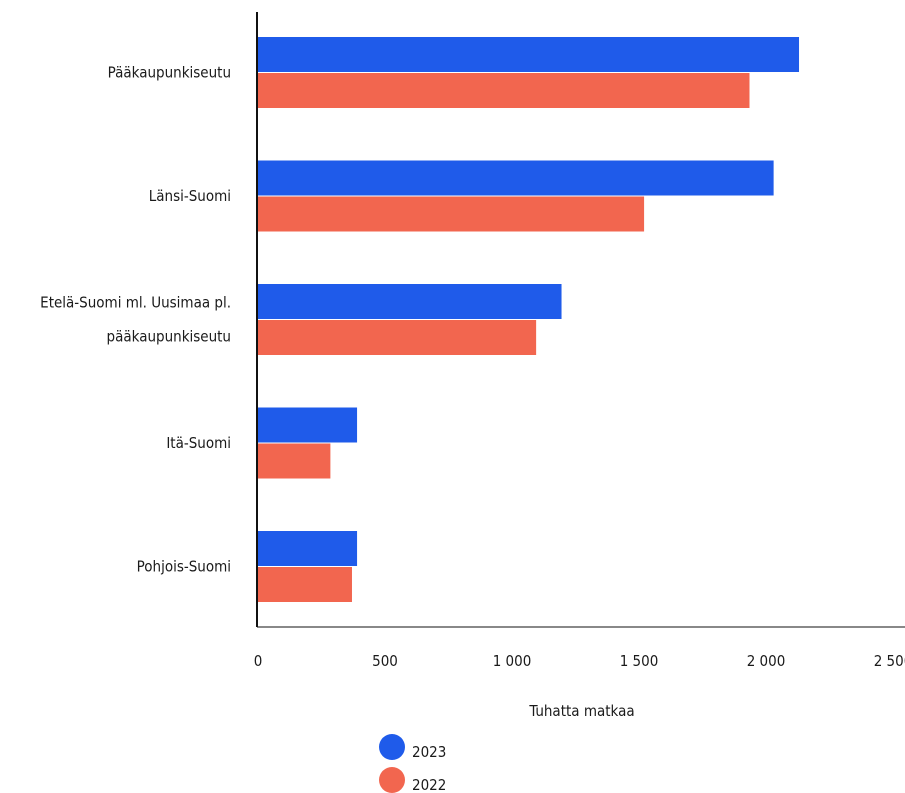  What do you see at coordinates (429, 784) in the screenshot?
I see `legend-label-2022: 2022` at bounding box center [429, 784].